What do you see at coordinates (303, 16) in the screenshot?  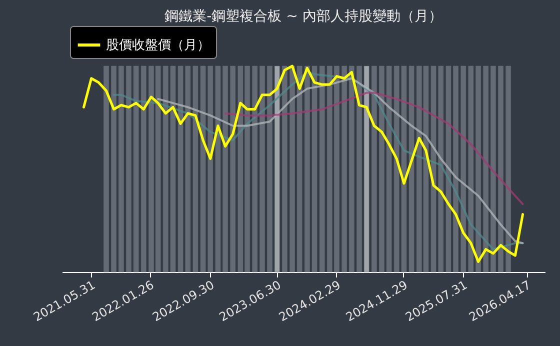 I see `chart-title: 鋼鐵業-鋼塑複合板 ~ 內部人持股變動（月）` at bounding box center [303, 16].